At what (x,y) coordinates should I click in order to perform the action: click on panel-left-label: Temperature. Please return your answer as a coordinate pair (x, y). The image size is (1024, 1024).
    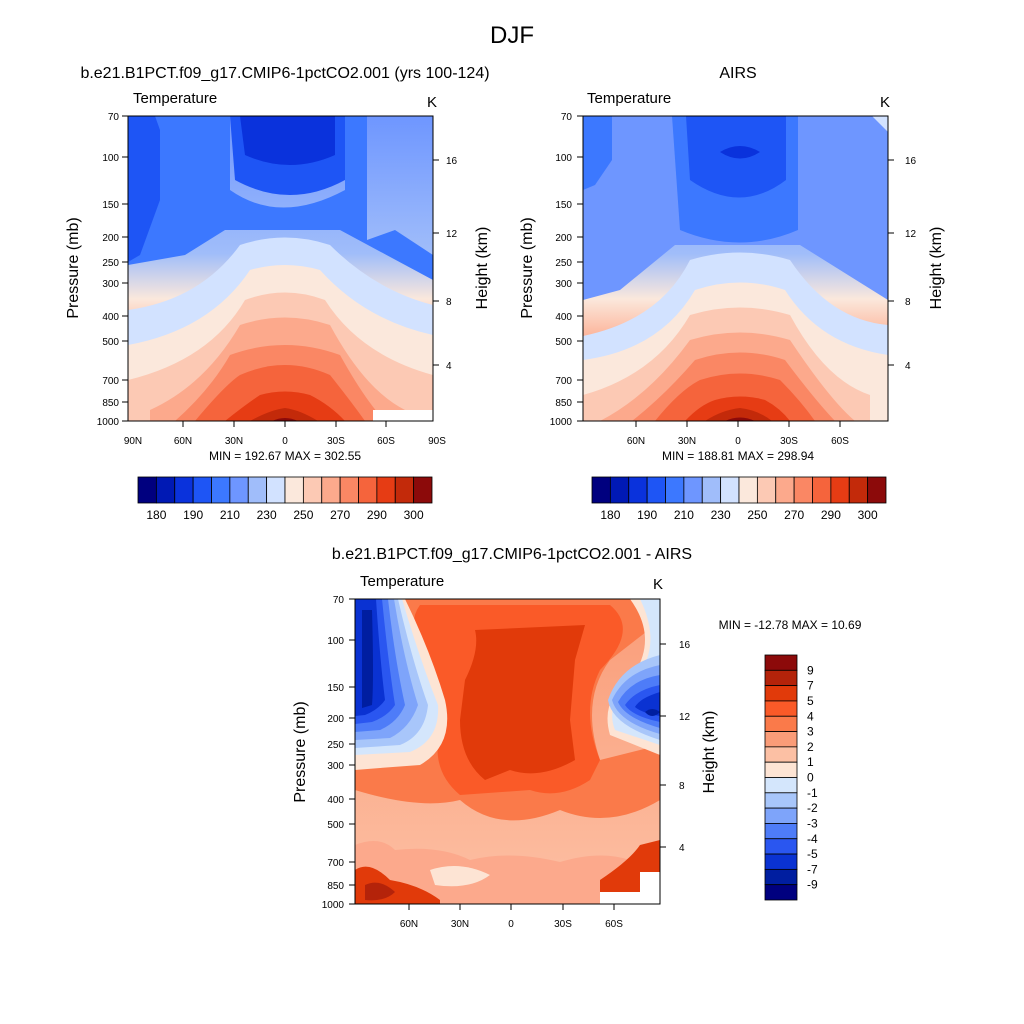
    Looking at the image, I should click on (629, 98).